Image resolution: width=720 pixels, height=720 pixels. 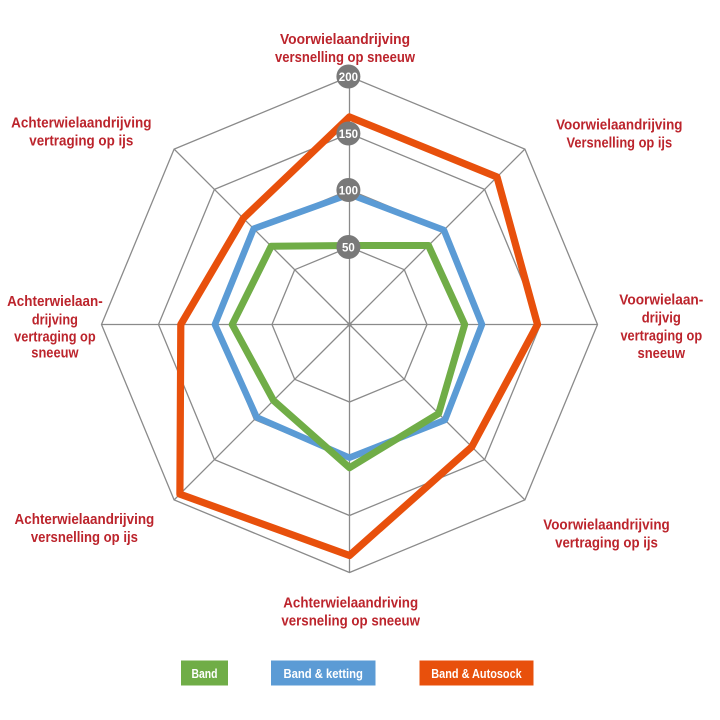 I want to click on svg-text: 150, so click(x=348, y=135).